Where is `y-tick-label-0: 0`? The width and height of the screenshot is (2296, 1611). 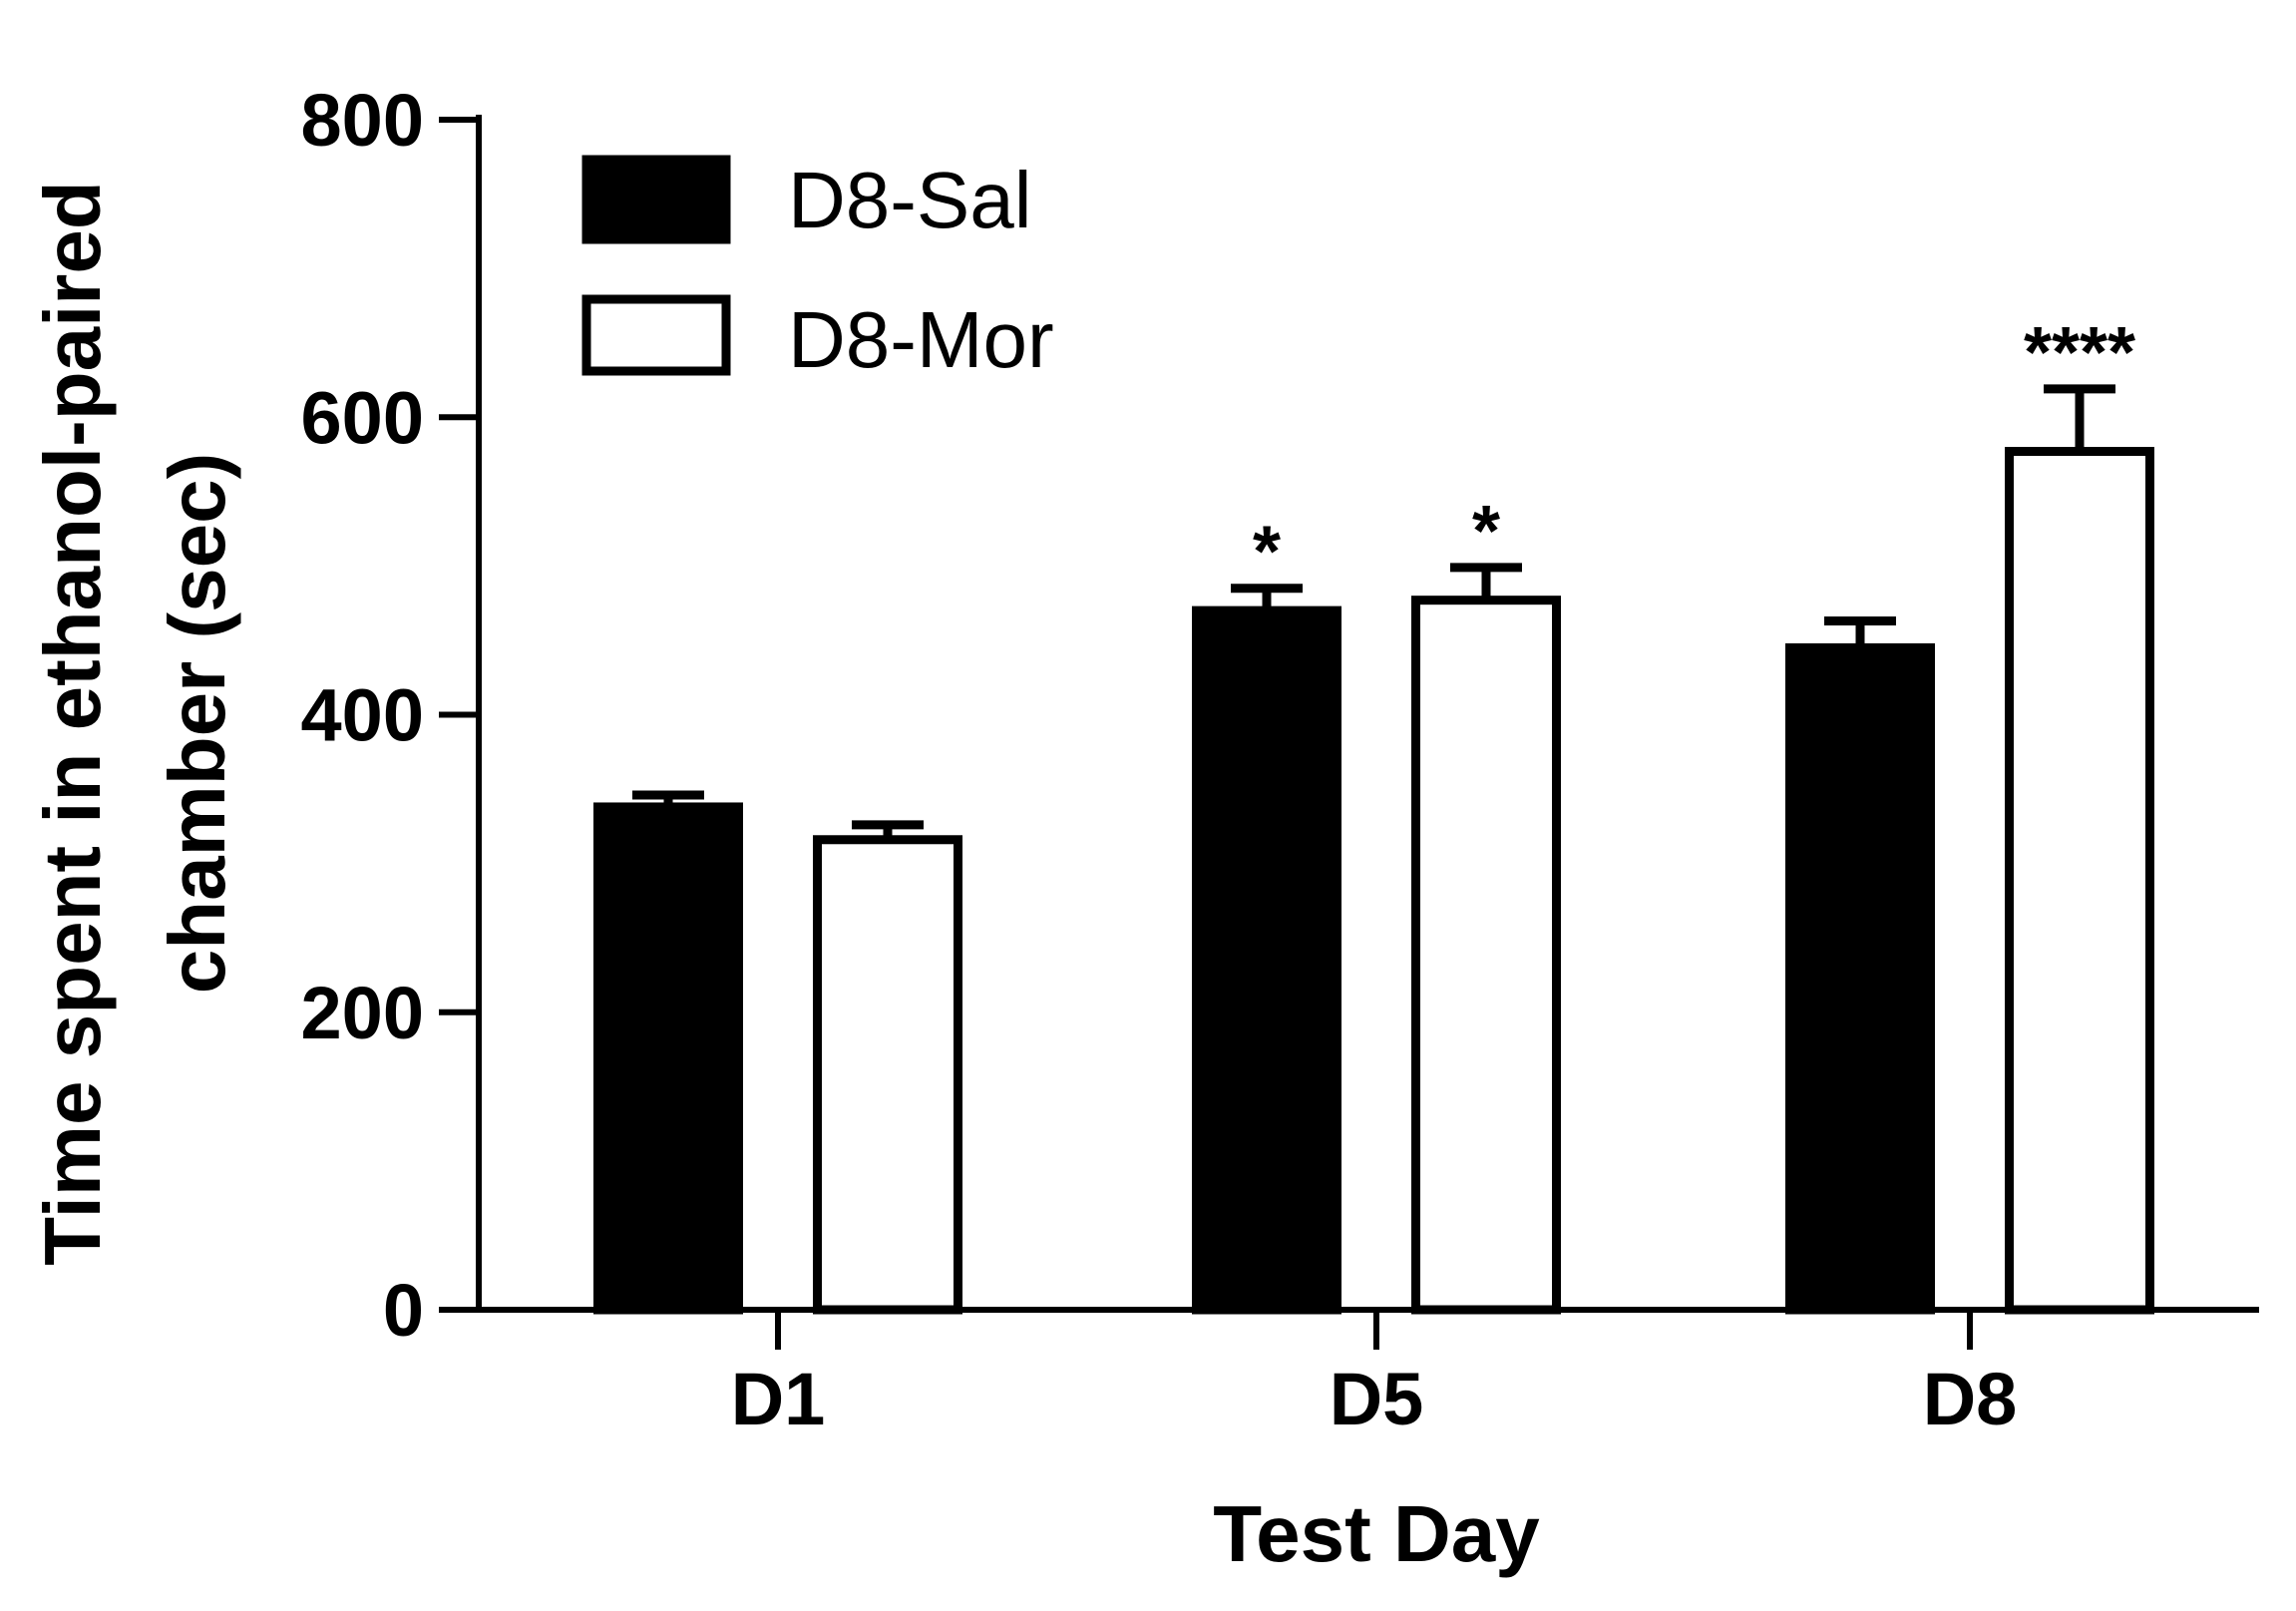
y-tick-label-0: 0 is located at coordinates (403, 1310).